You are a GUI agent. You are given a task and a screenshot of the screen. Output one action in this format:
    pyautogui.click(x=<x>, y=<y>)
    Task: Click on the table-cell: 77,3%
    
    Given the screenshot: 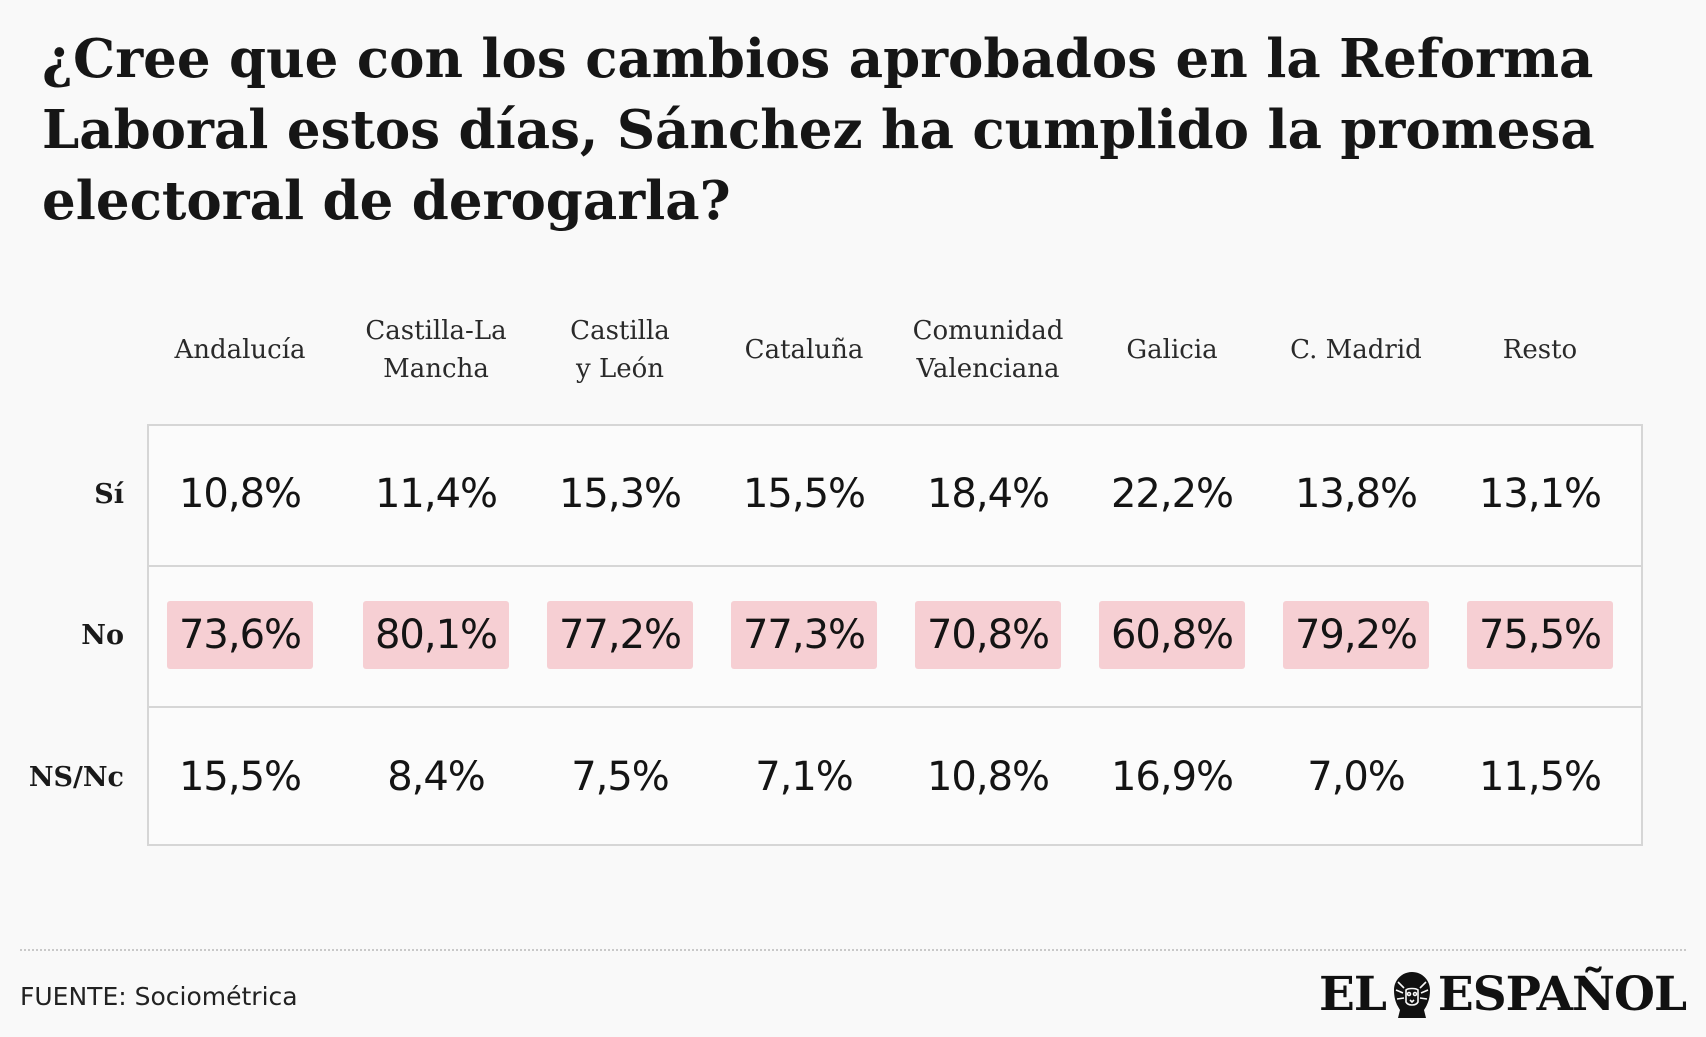 What is the action you would take?
    pyautogui.click(x=804, y=635)
    